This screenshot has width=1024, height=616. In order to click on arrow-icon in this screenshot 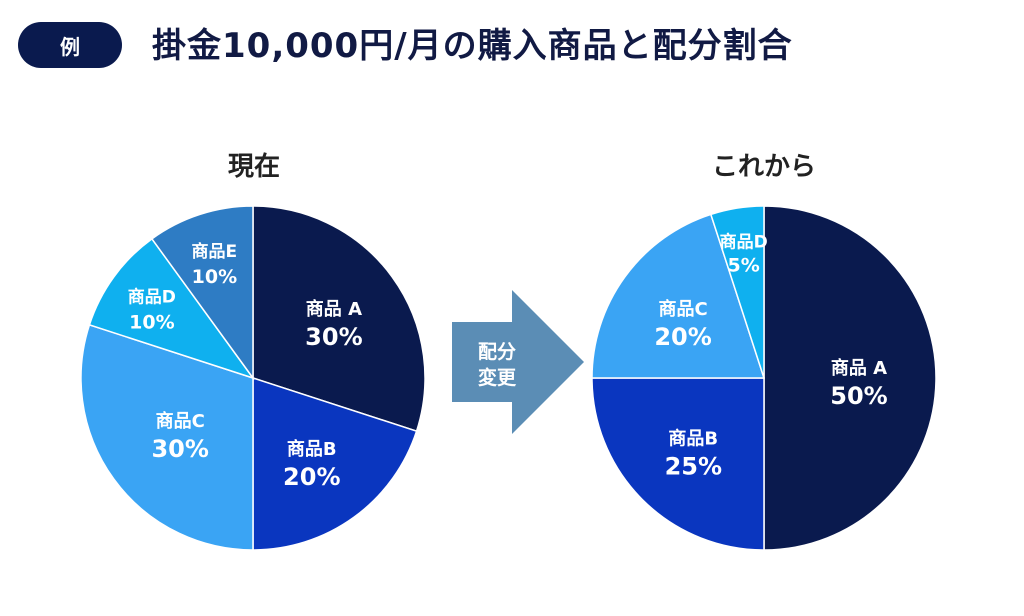, I will do `click(518, 362)`.